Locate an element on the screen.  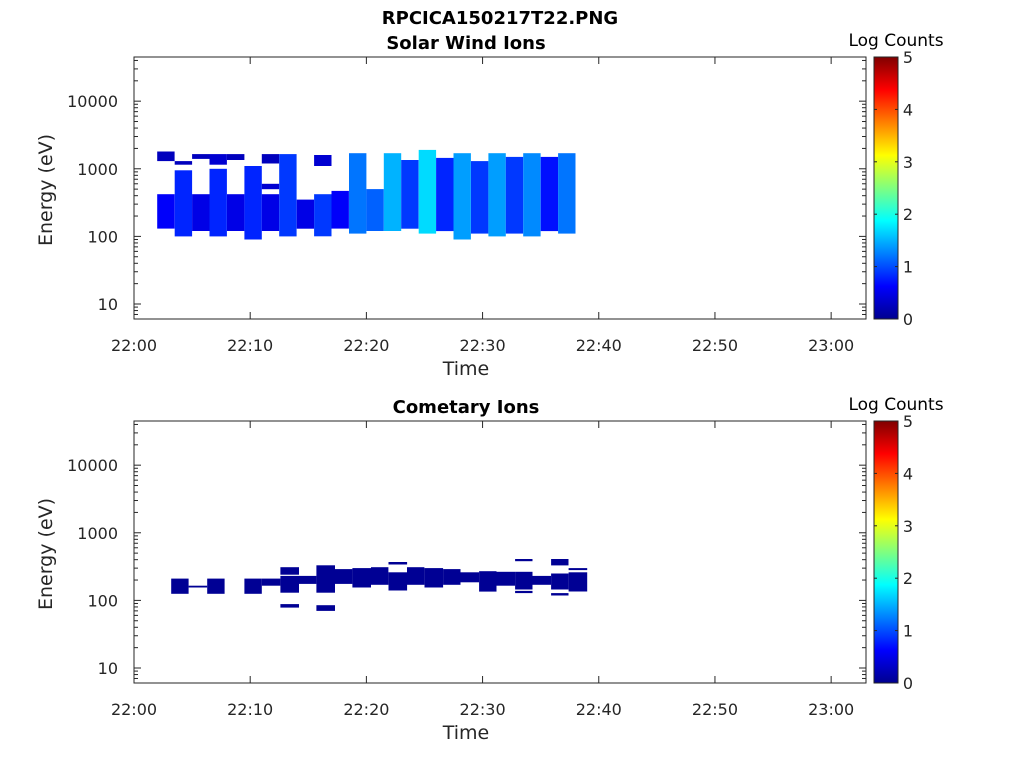
y-tick-label: 1000 is located at coordinates (97, 533).